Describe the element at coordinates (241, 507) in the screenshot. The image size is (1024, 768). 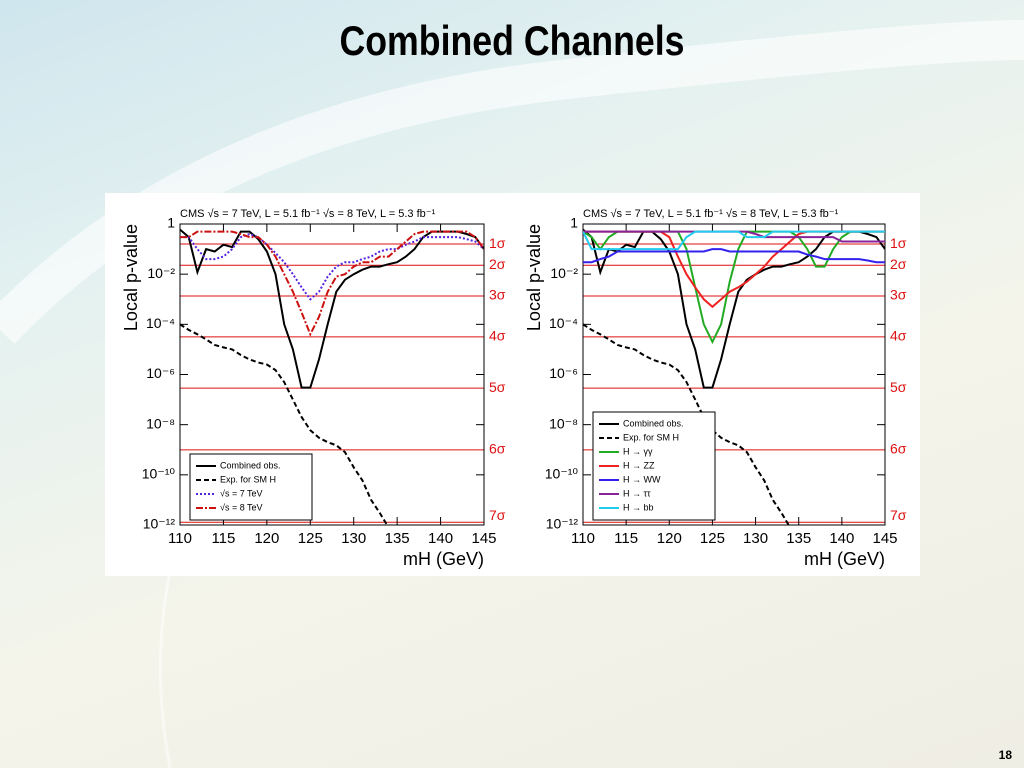
I see `legend-label: √s = 8 TeV` at that location.